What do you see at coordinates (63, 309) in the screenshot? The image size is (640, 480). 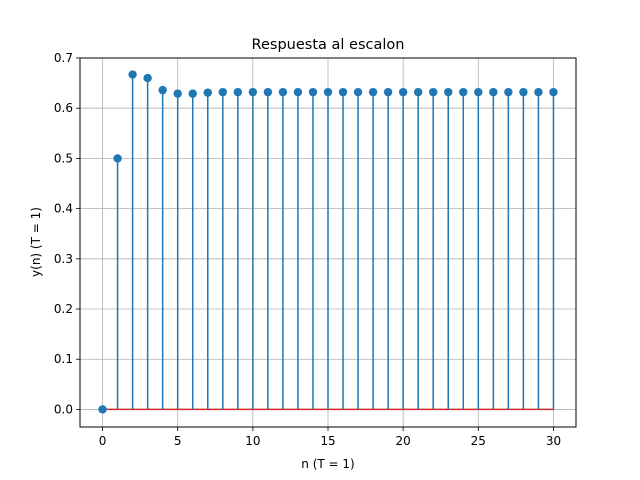 I see `y-tick-label: 0.2` at bounding box center [63, 309].